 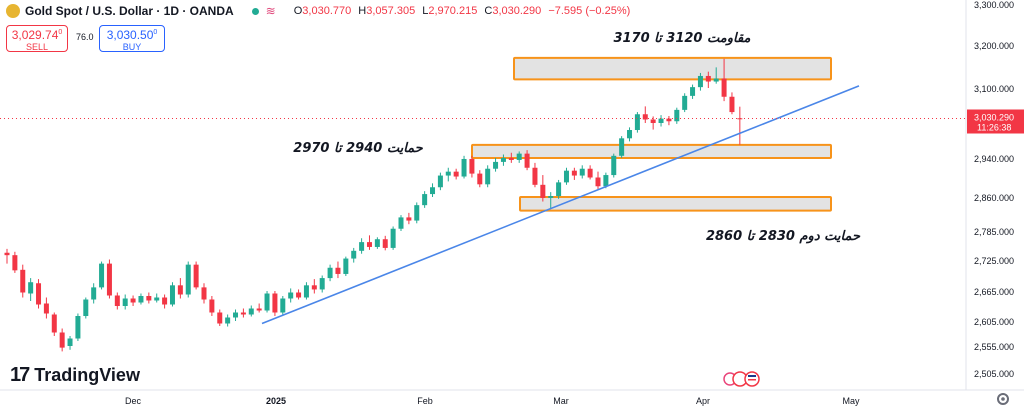 What do you see at coordinates (35, 35) in the screenshot?
I see `sell-price: 3,029.74` at bounding box center [35, 35].